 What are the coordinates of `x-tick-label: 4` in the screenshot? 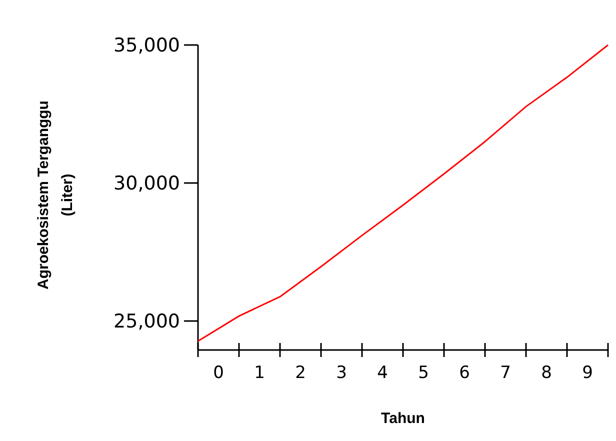 It's located at (382, 373).